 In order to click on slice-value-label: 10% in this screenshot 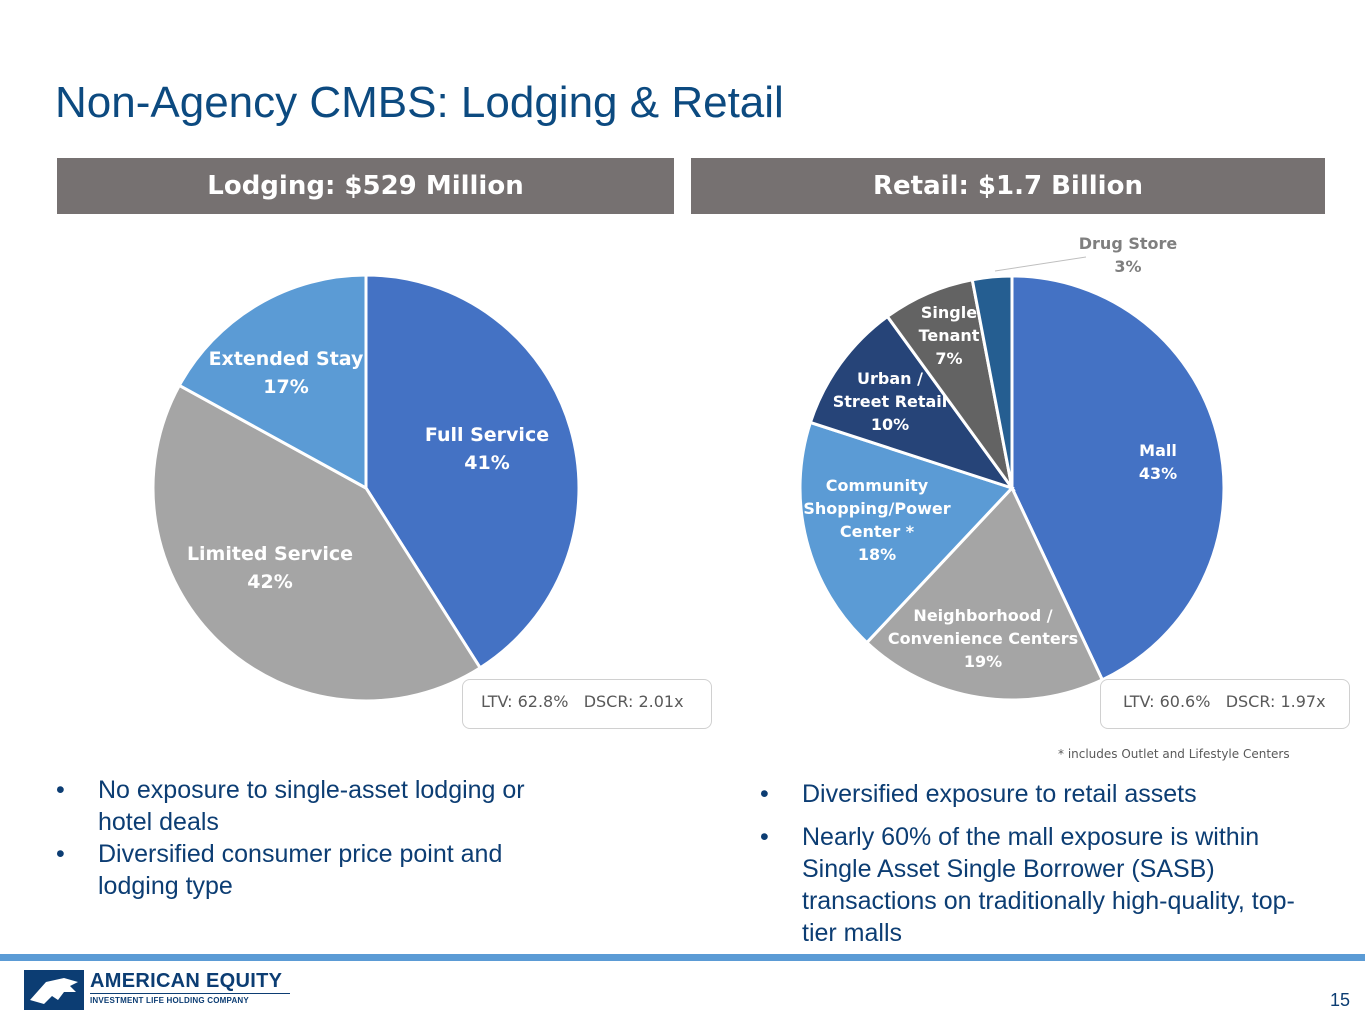, I will do `click(890, 424)`.